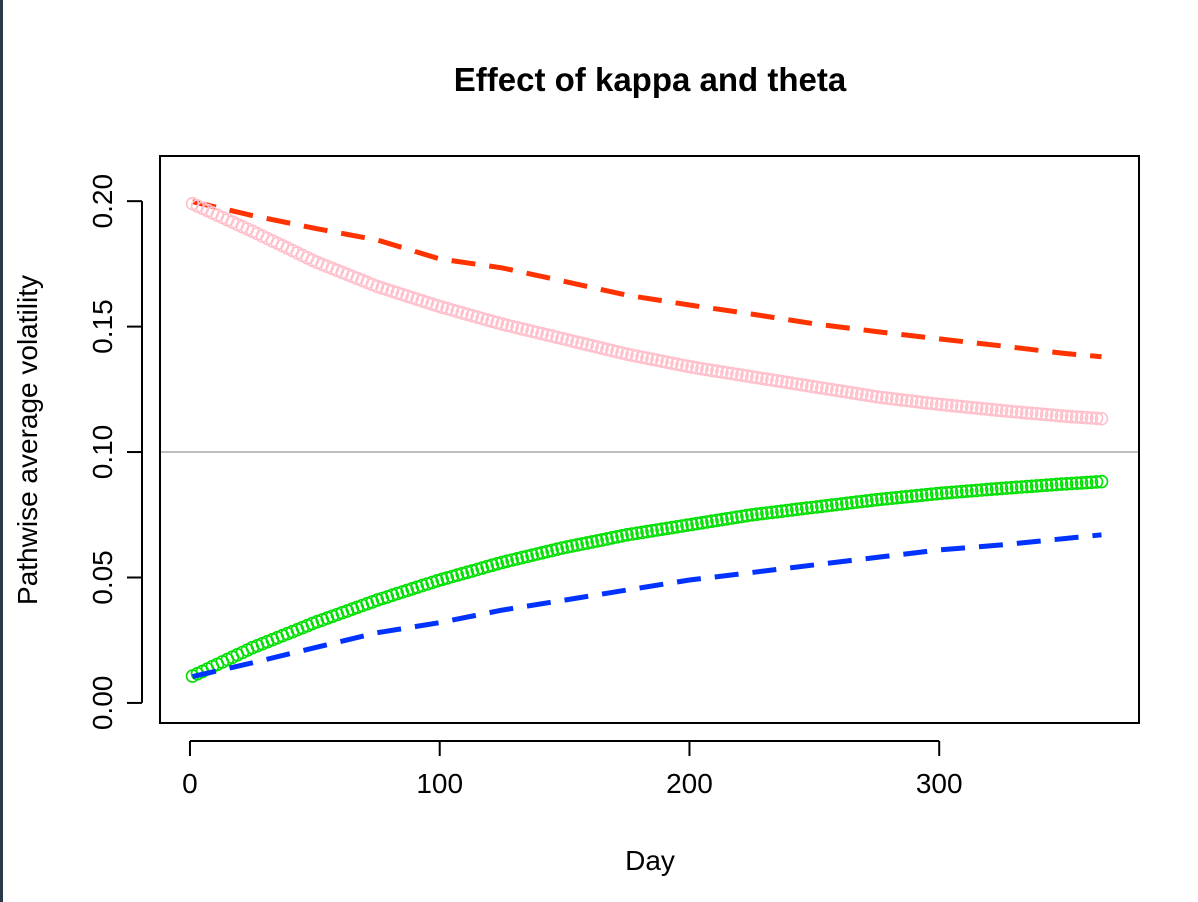  Describe the element at coordinates (939, 783) in the screenshot. I see `x-tick-label: 300` at that location.